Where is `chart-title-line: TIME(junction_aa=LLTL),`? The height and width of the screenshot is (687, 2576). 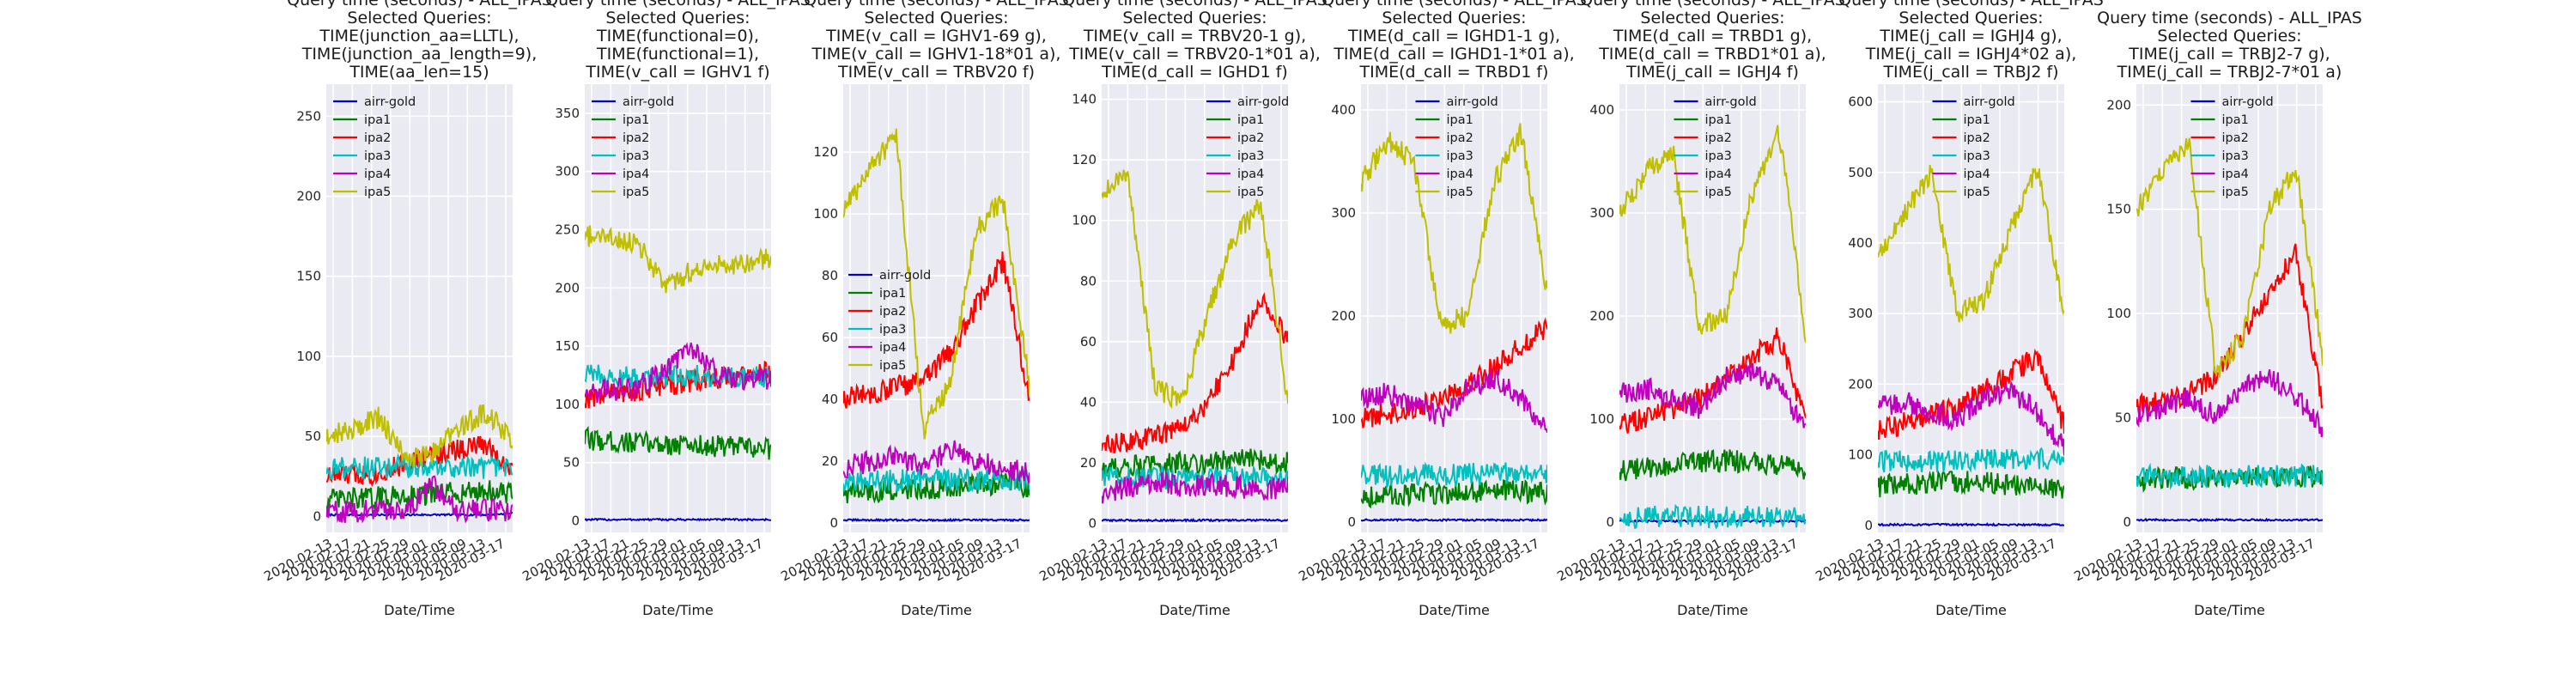
chart-title-line: TIME(junction_aa=LLTL), is located at coordinates (419, 36).